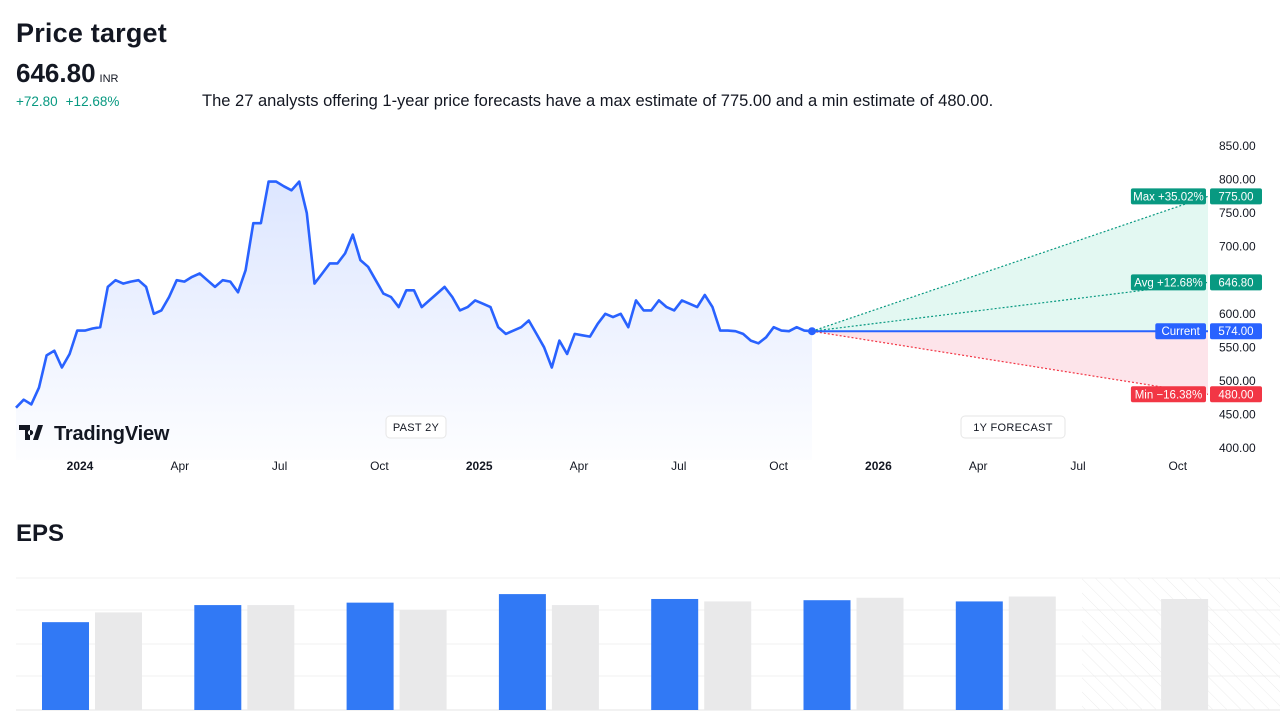 The image size is (1280, 720). I want to click on forecast-avg-label, so click(1168, 282).